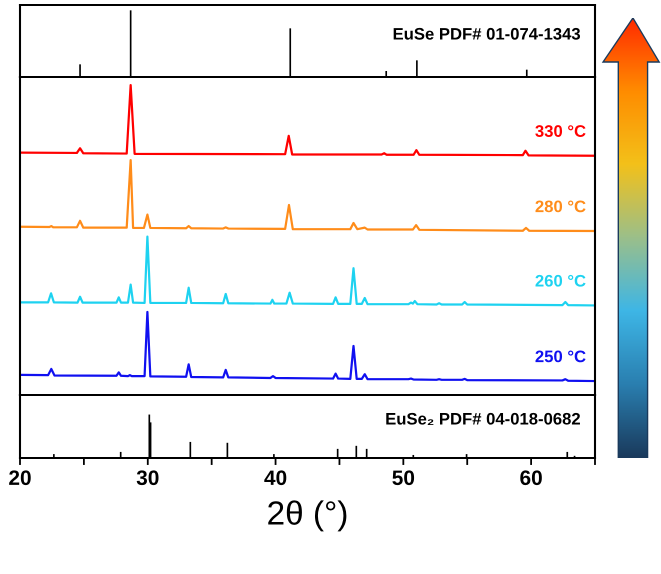  I want to click on x-tick-label: 40, so click(275, 478).